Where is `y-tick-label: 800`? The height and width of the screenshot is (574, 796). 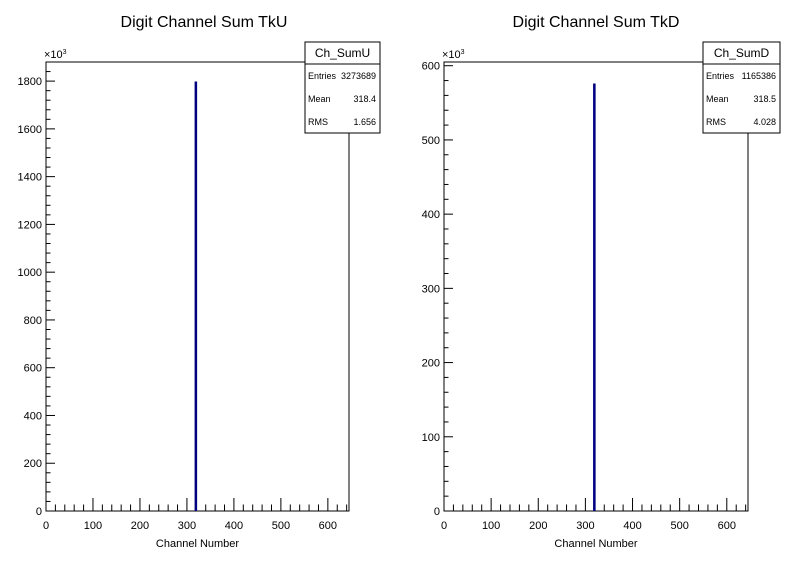
y-tick-label: 800 is located at coordinates (33, 321).